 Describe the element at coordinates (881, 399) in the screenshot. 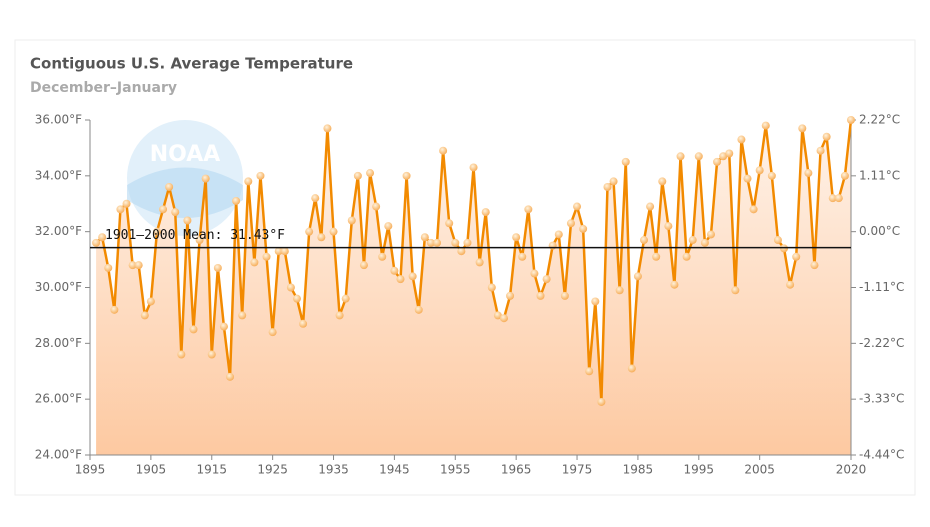

I see `y2-tick-label: -3.33°C` at that location.